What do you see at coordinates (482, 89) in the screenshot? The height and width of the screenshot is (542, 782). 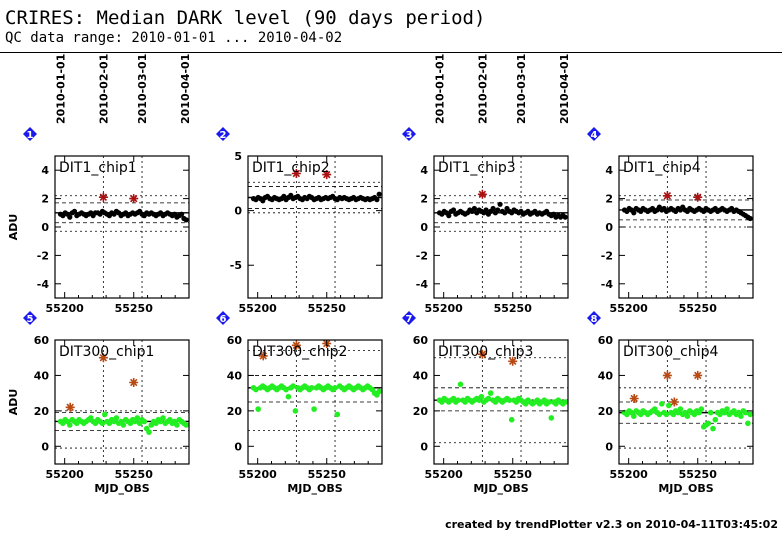 I see `date-tick-label: 2010-02-01` at bounding box center [482, 89].